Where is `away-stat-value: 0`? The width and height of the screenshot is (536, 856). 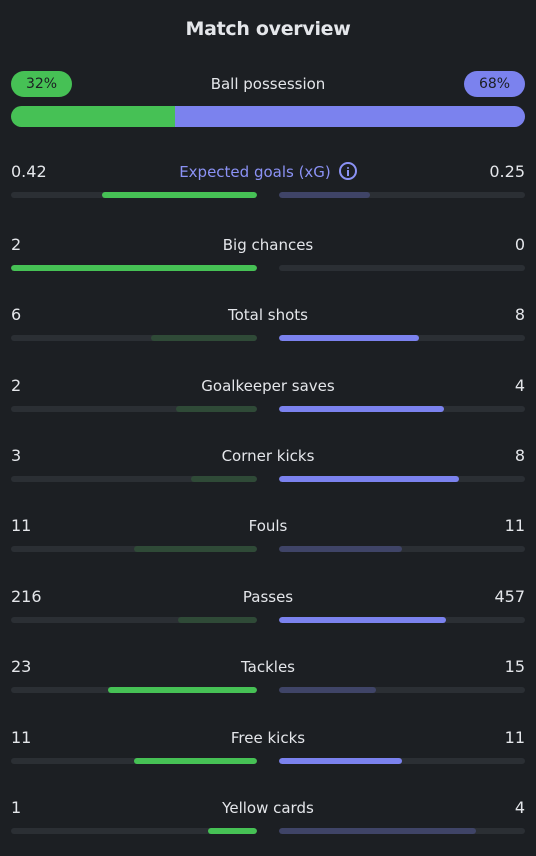
away-stat-value: 0 is located at coordinates (519, 244).